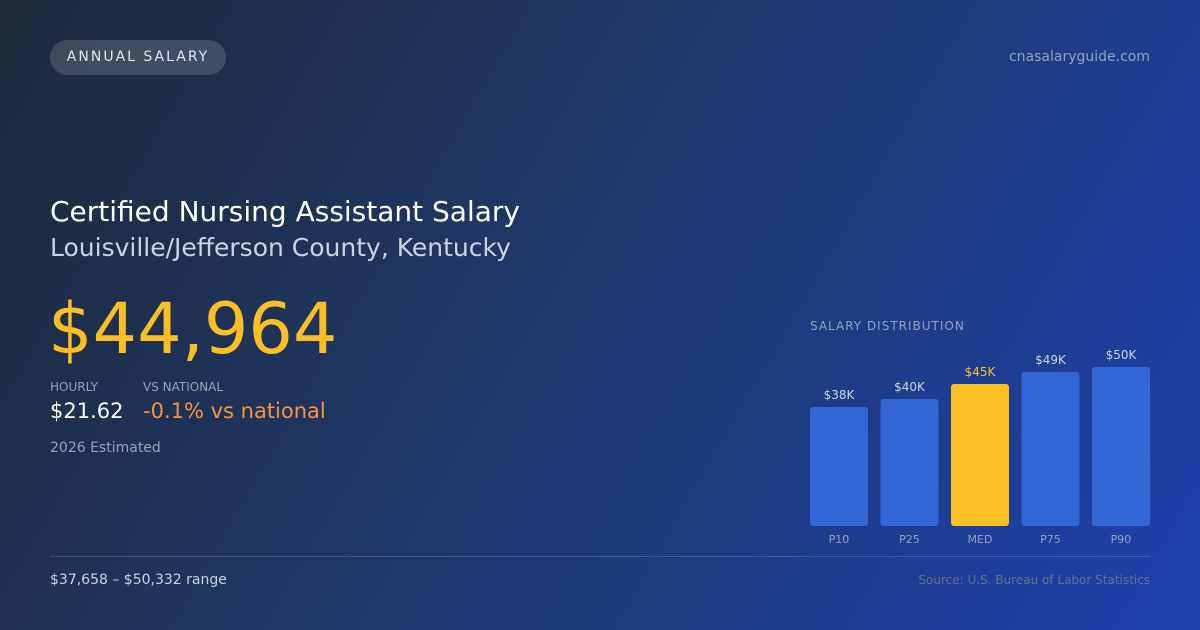  What do you see at coordinates (1121, 539) in the screenshot?
I see `x-tick-label: P90` at bounding box center [1121, 539].